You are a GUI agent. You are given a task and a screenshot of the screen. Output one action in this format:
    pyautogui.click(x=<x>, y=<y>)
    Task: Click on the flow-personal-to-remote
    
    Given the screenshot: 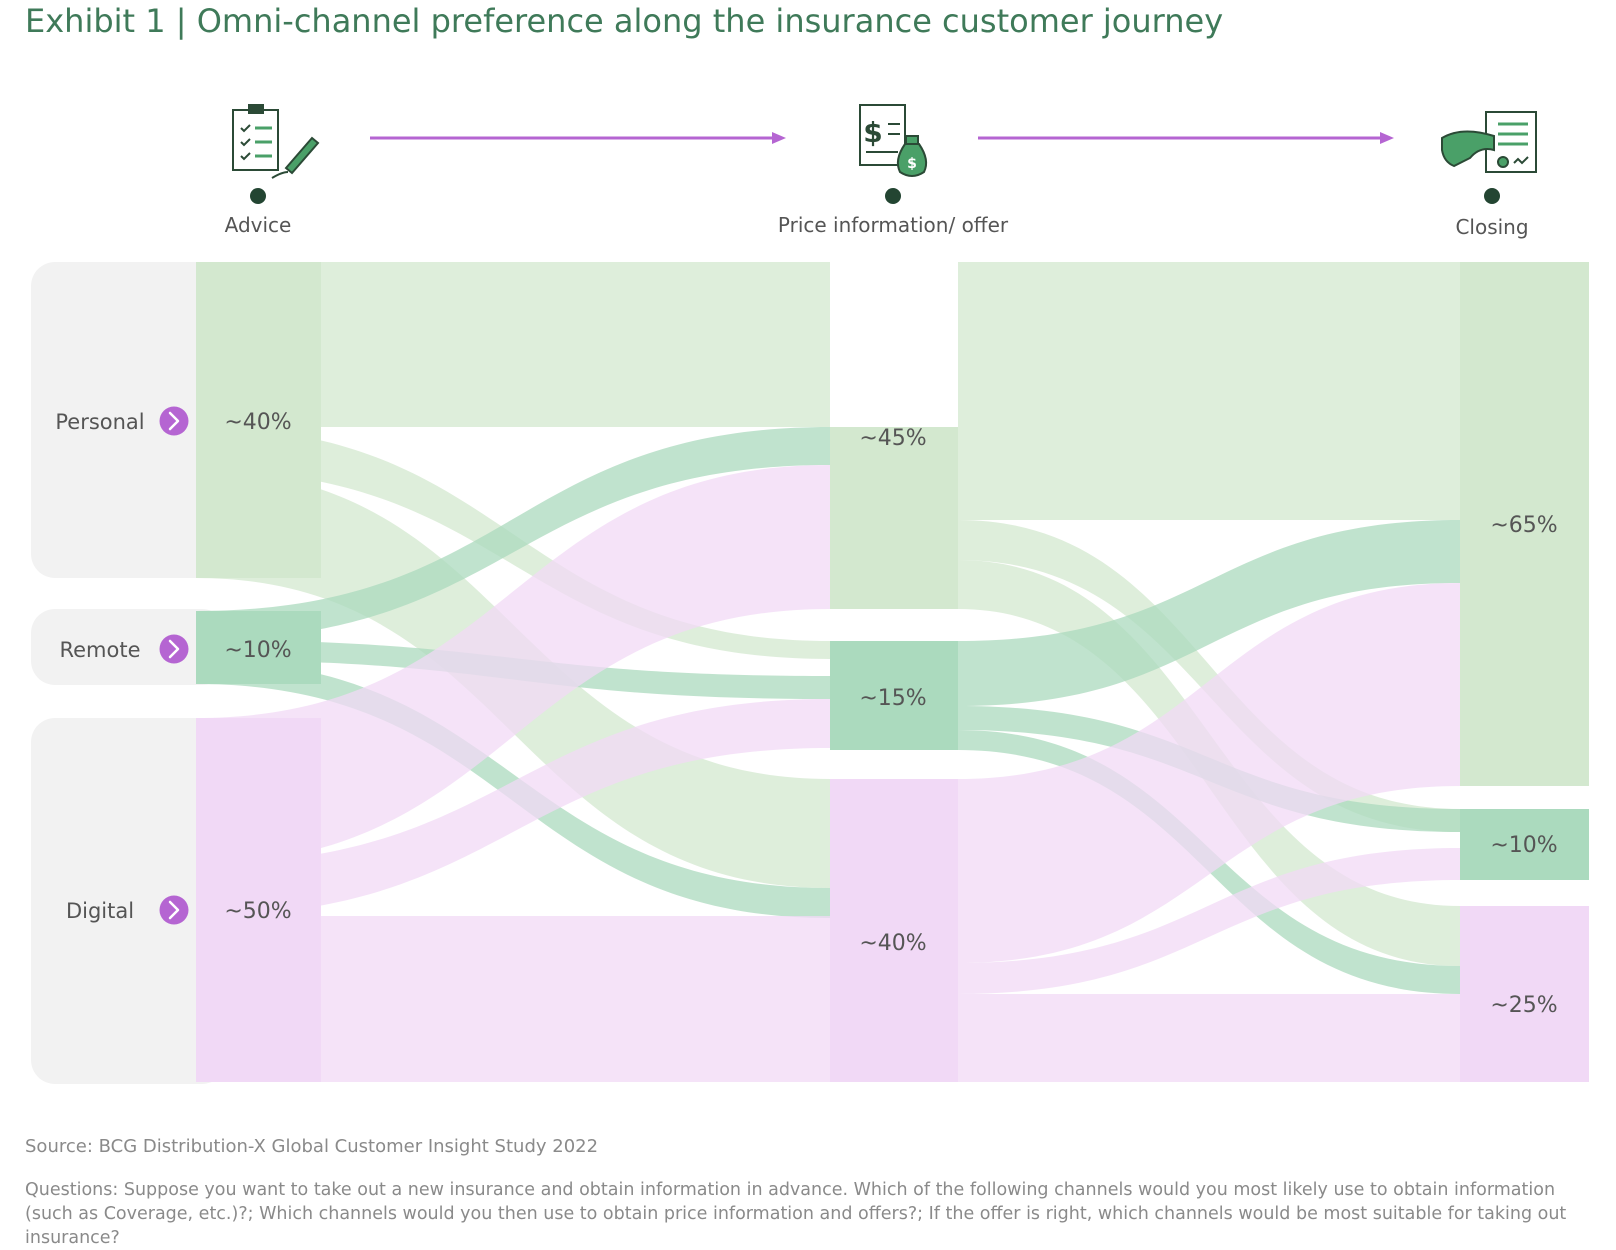 What is the action you would take?
    pyautogui.click(x=1209, y=676)
    